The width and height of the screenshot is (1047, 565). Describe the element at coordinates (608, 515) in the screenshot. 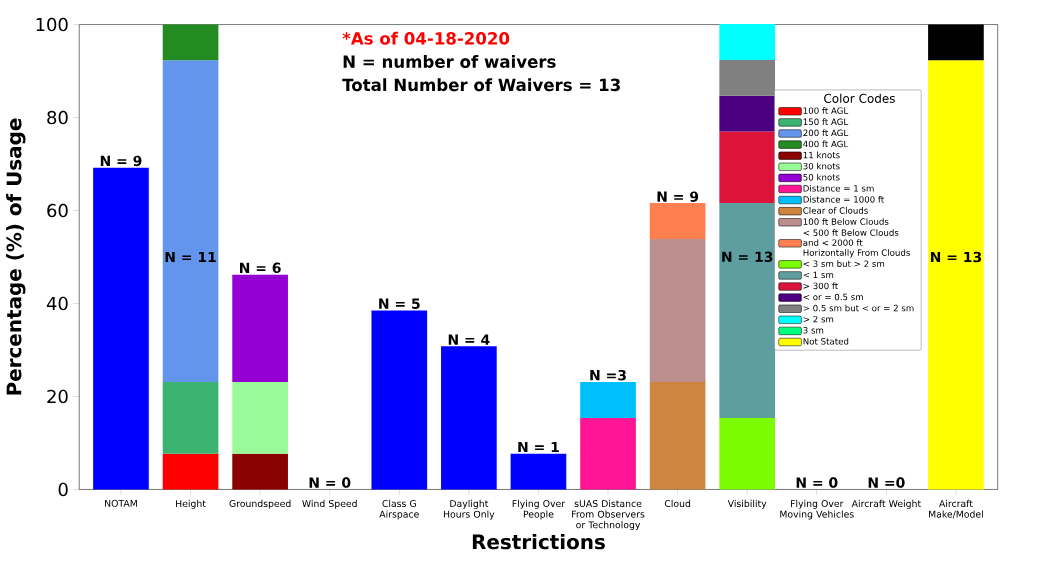

I see `x-tick-label: sUAS Distance From Observers or Technology` at that location.